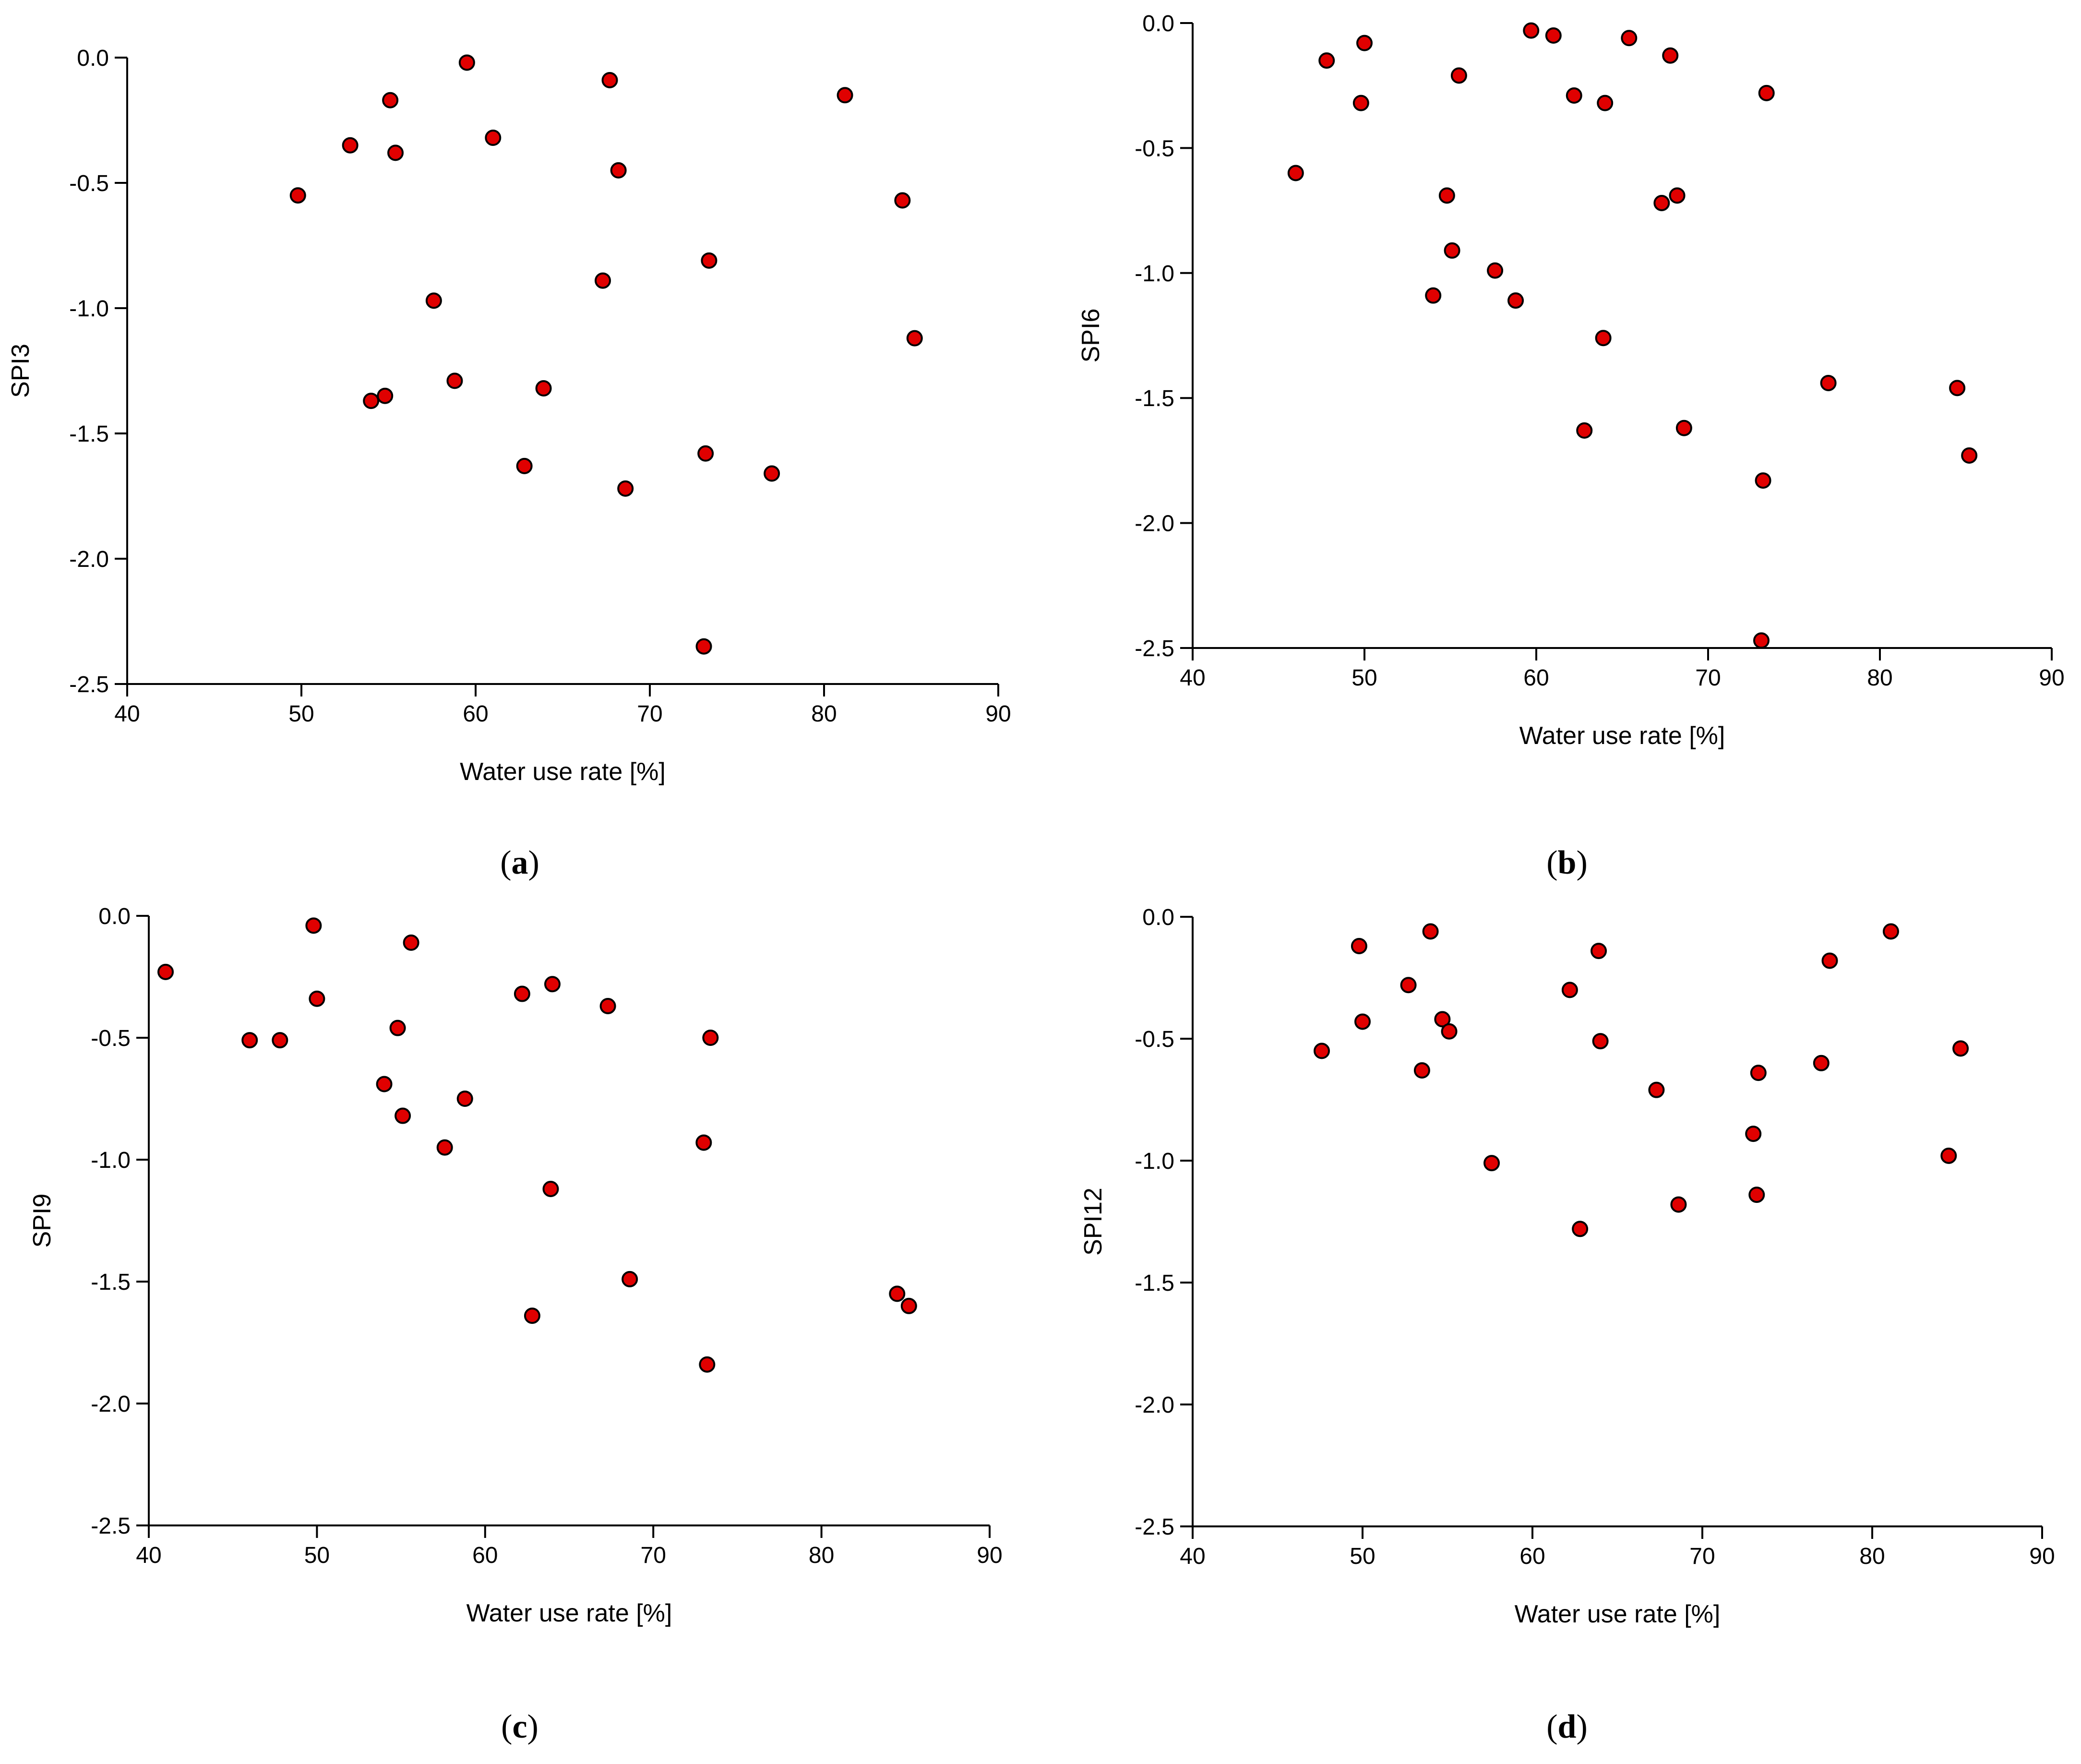 The image size is (2081, 1764). Describe the element at coordinates (998, 714) in the screenshot. I see `x-tick-label: 90` at that location.